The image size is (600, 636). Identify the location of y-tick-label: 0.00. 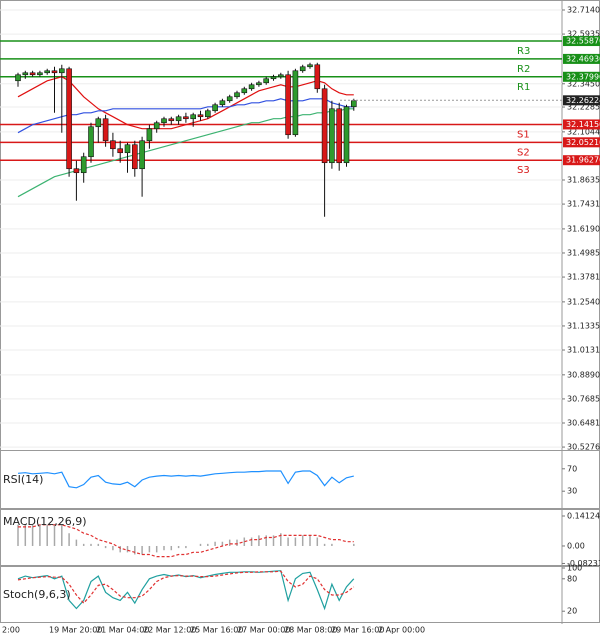
(576, 545).